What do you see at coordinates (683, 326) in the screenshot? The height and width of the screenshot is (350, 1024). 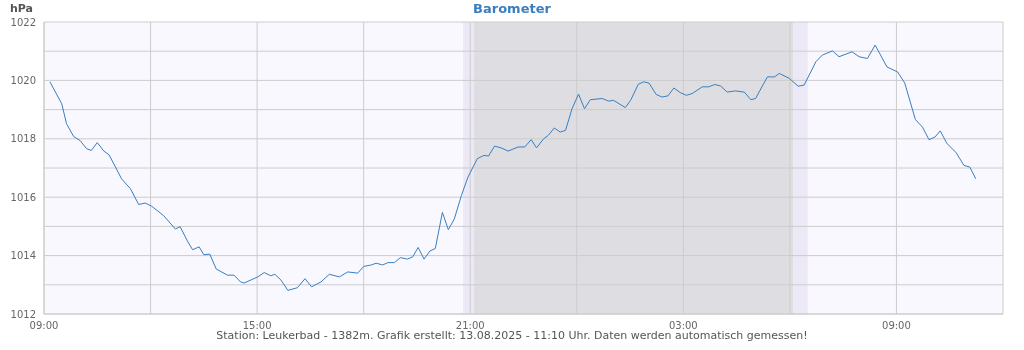 I see `x-tick-label: 03:00` at bounding box center [683, 326].